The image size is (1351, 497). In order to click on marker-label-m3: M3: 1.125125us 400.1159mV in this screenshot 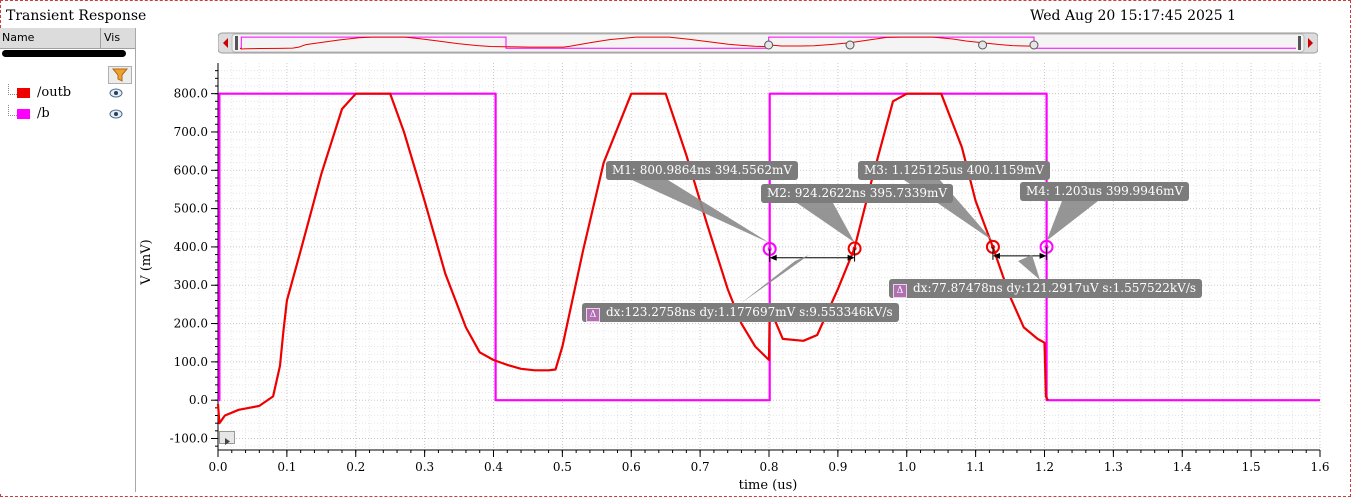, I will do `click(954, 170)`.